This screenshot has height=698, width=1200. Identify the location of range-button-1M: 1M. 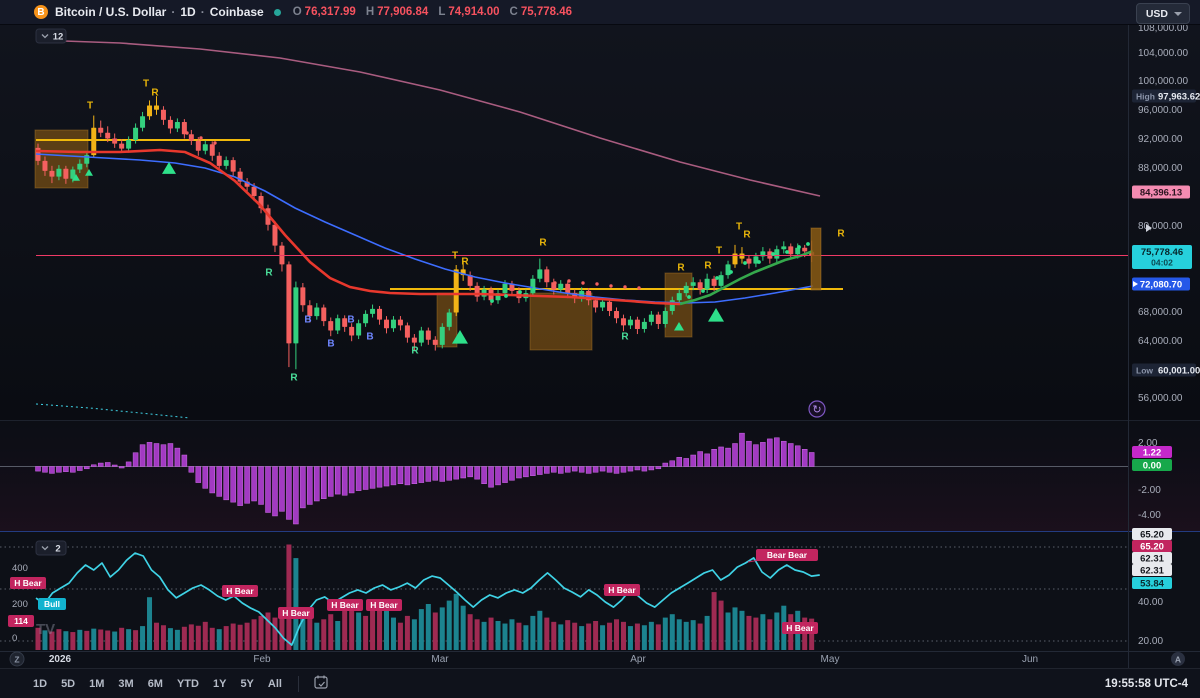
(96, 684).